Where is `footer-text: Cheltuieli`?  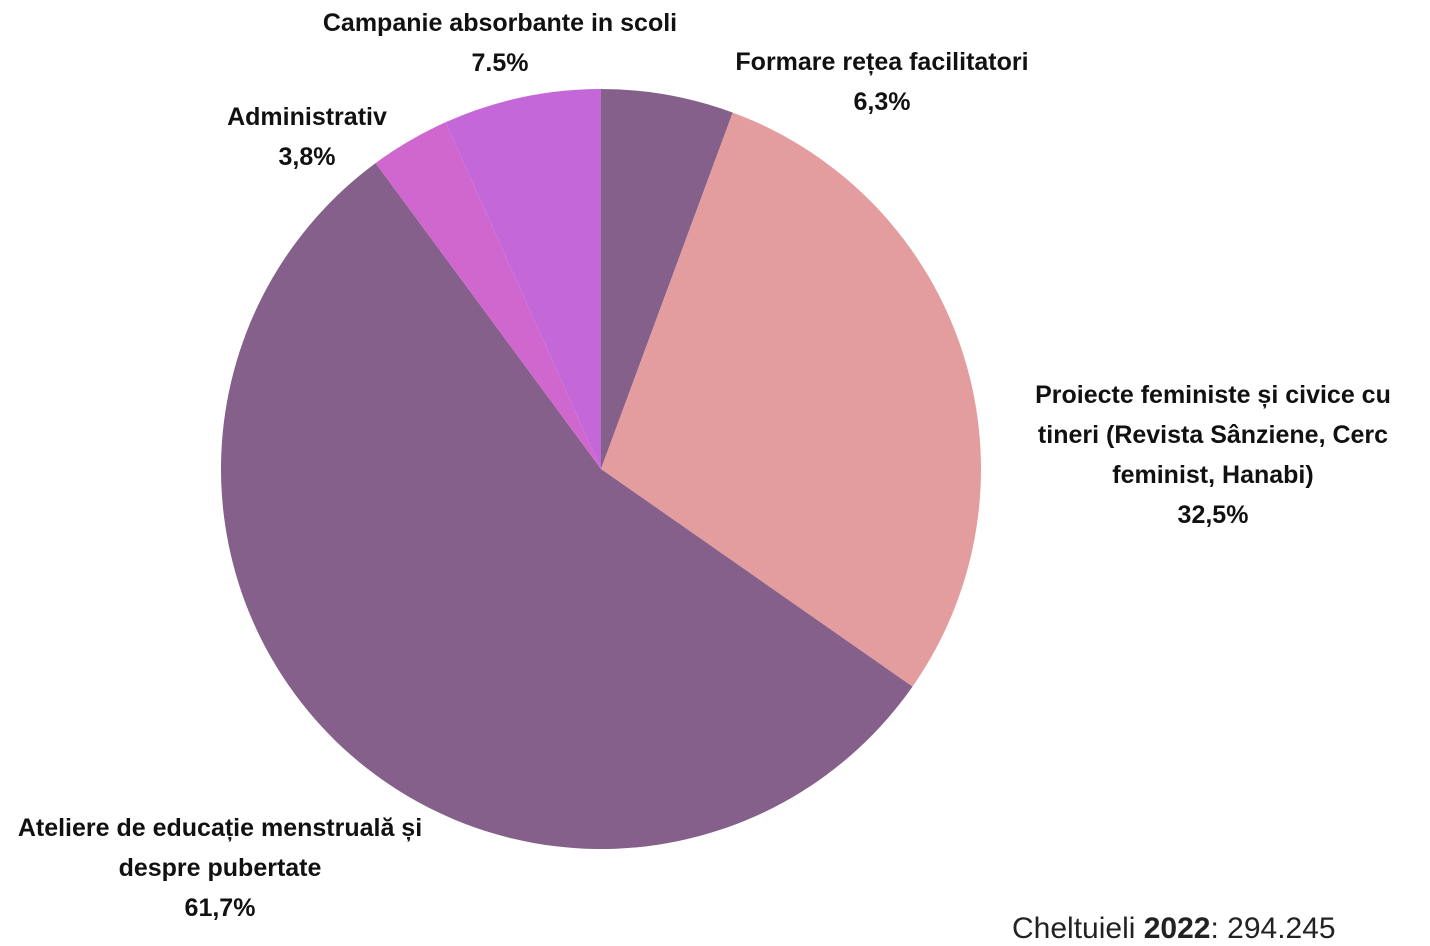
footer-text: Cheltuieli is located at coordinates (1078, 928).